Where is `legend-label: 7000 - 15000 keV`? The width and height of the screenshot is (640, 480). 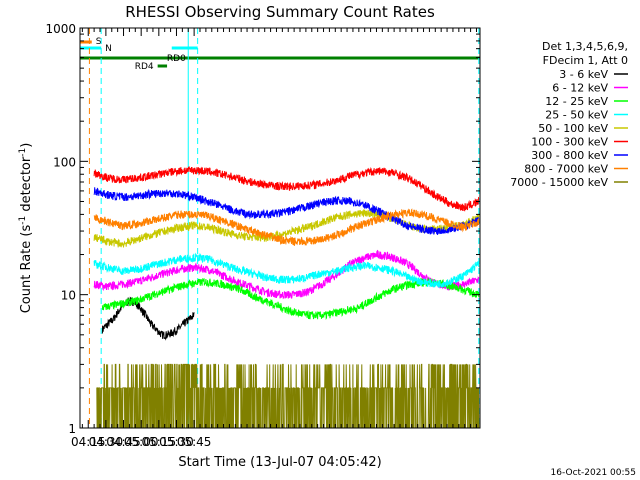
legend-label: 7000 - 15000 keV is located at coordinates (559, 182).